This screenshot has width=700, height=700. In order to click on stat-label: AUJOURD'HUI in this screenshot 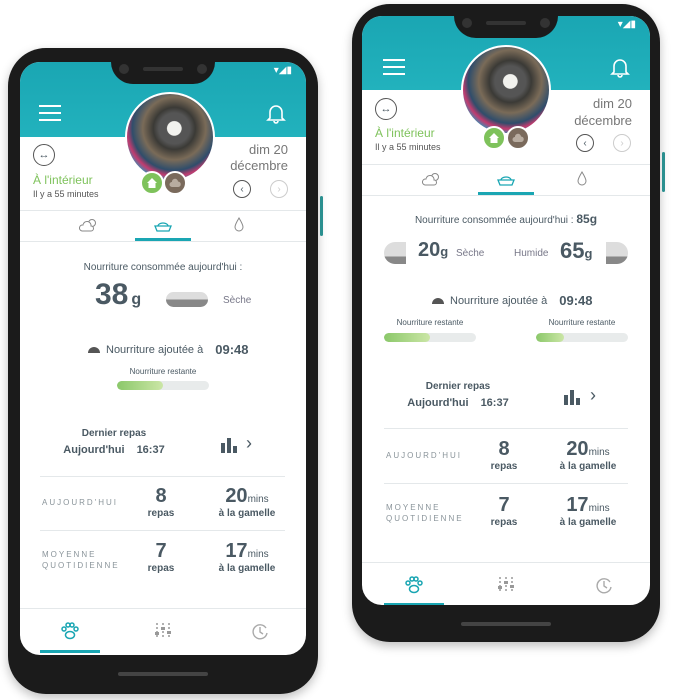, I will do `click(80, 502)`.